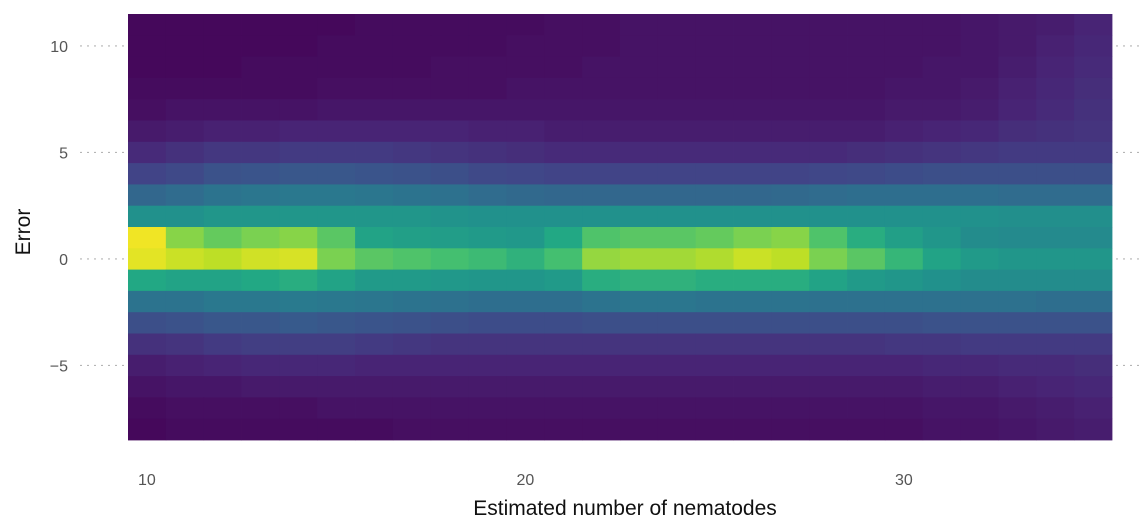 This screenshot has height=521, width=1143. What do you see at coordinates (59, 47) in the screenshot?
I see `y-tick-label: 10` at bounding box center [59, 47].